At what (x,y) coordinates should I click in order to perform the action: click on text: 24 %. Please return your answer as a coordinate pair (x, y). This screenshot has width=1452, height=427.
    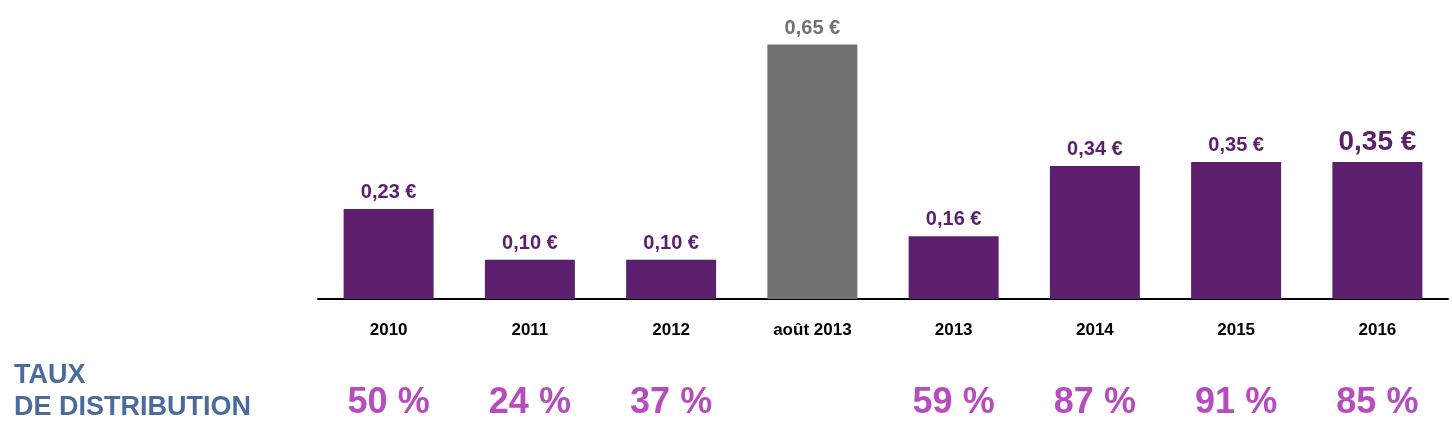
    Looking at the image, I should click on (529, 400).